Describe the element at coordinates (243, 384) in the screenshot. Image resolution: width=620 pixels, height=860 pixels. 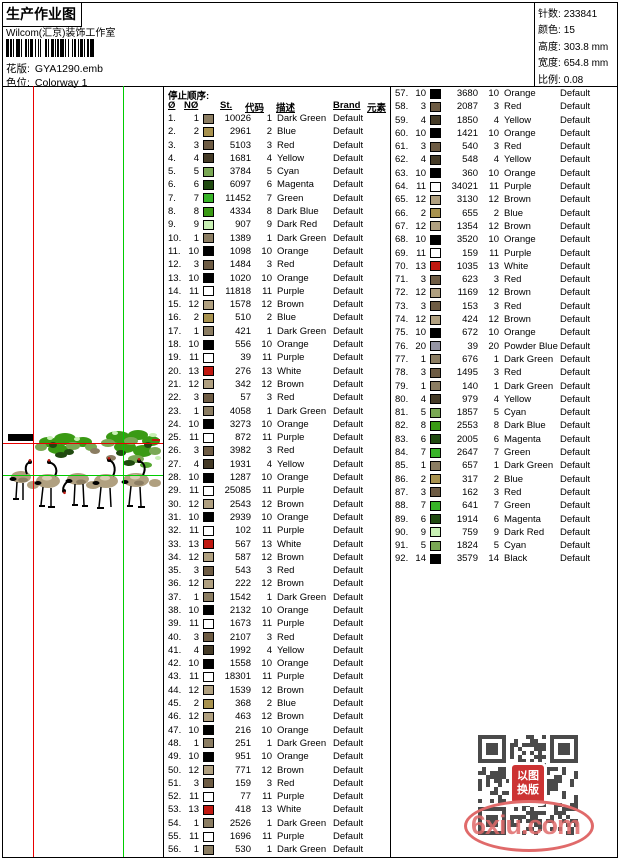
I see `stitch-count: 342` at that location.